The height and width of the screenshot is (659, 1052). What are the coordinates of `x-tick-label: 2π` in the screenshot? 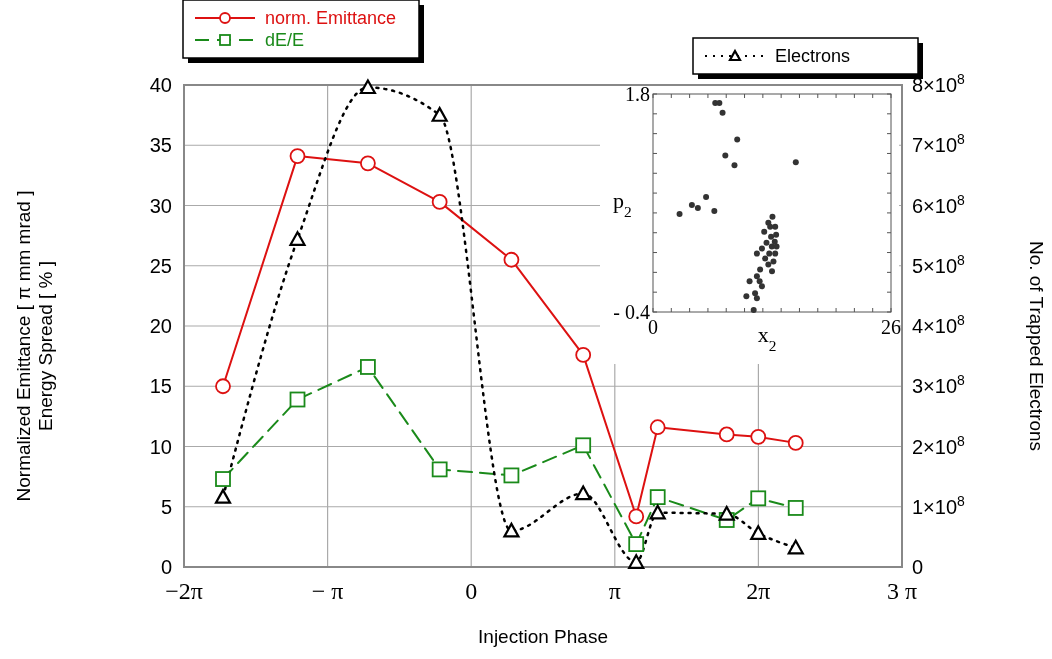 It's located at (758, 591).